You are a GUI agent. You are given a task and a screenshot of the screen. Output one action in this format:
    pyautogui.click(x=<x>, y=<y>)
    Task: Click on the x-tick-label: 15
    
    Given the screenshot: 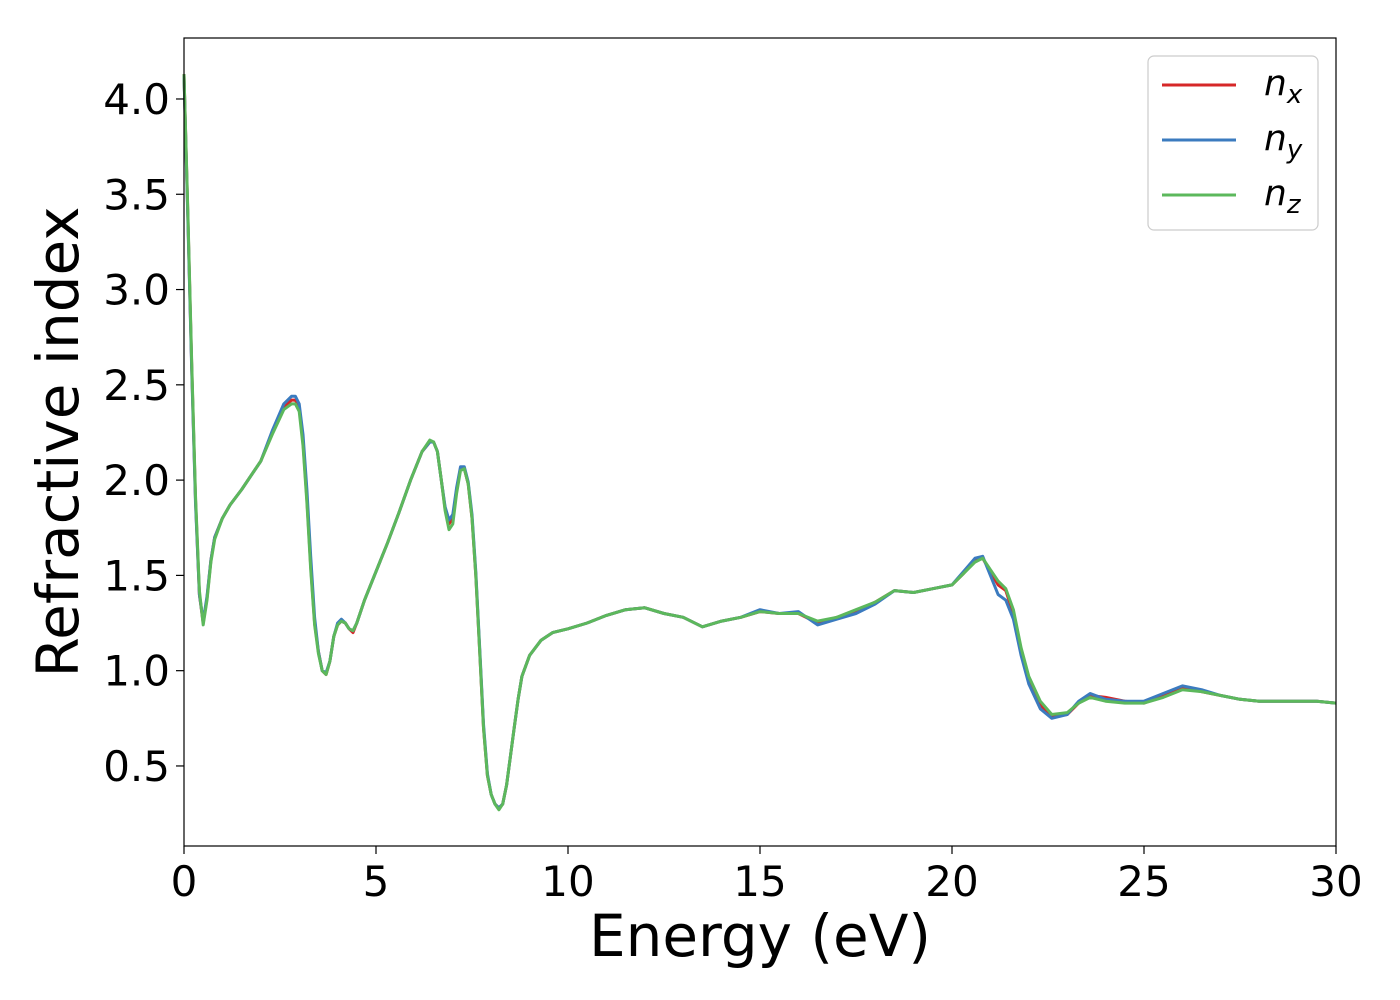 What is the action you would take?
    pyautogui.click(x=759, y=881)
    